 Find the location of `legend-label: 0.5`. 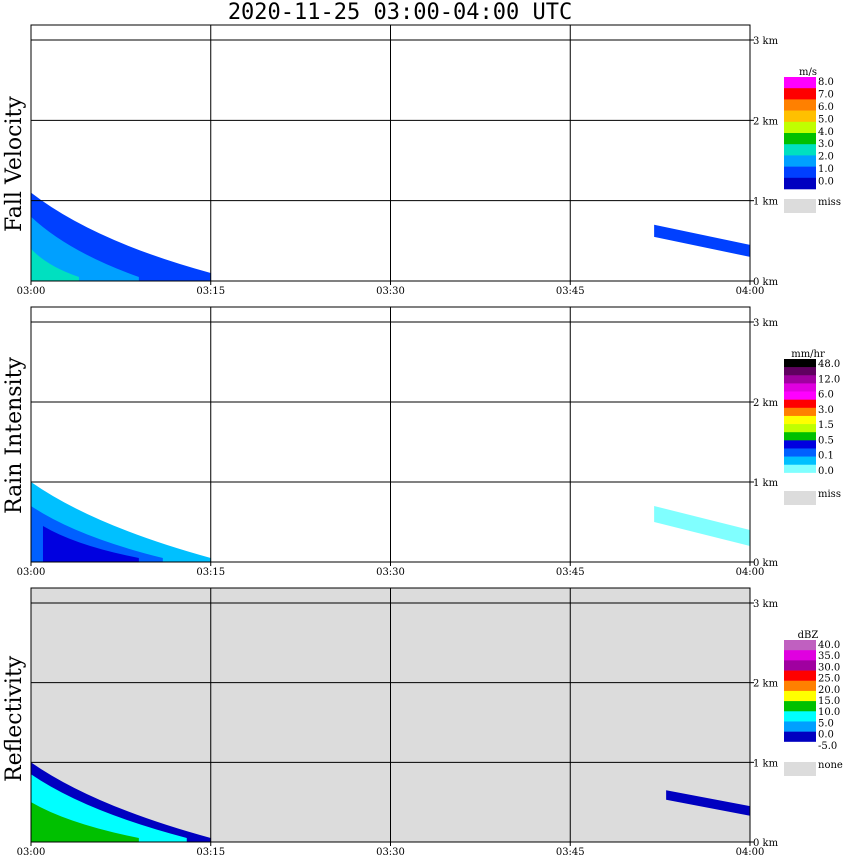

legend-label: 0.5 is located at coordinates (826, 440).